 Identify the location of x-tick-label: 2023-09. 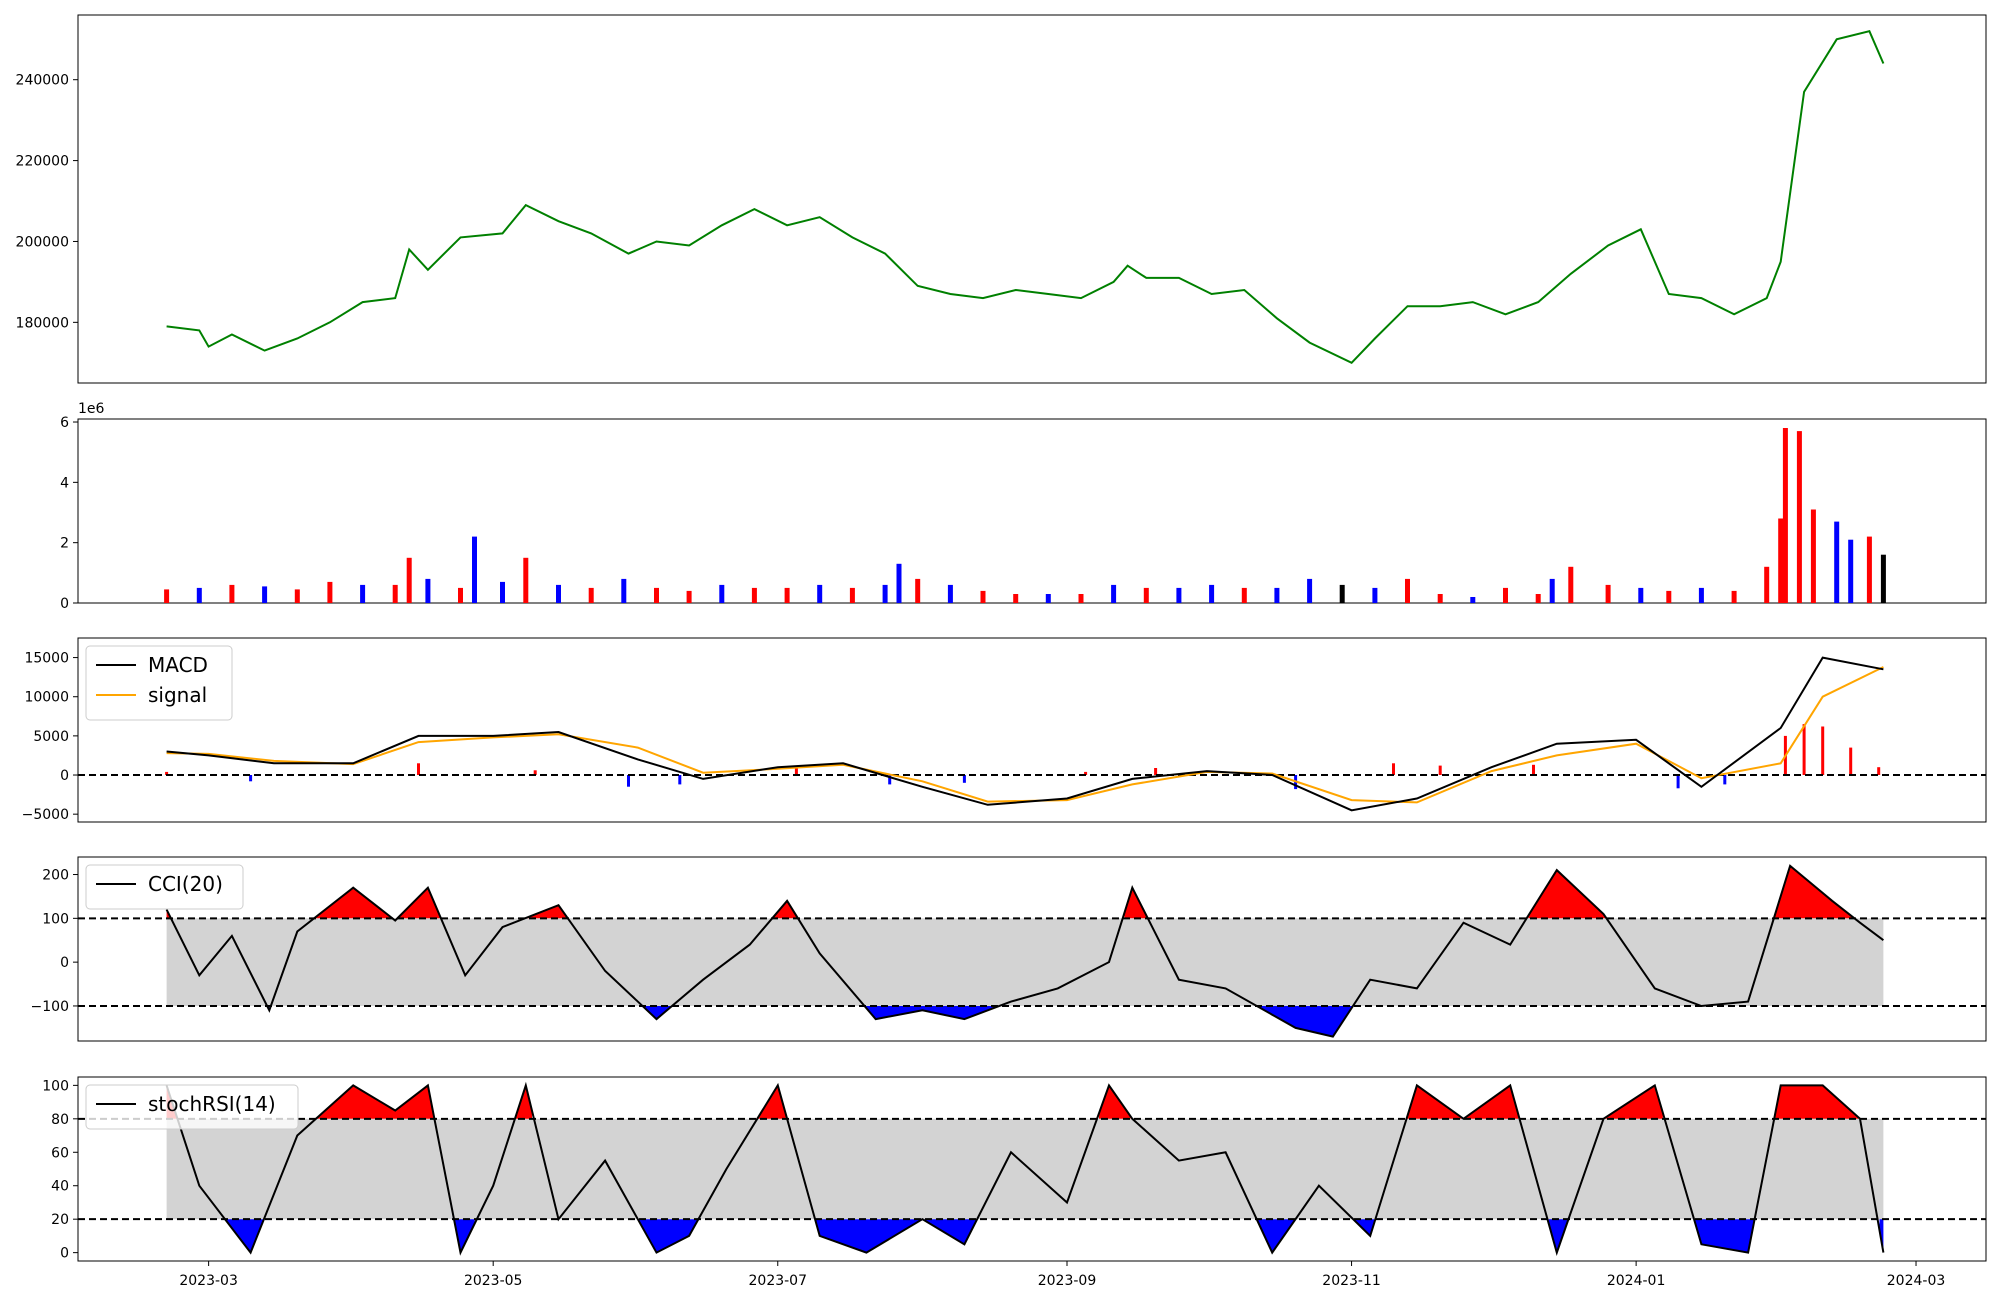
(1067, 1281).